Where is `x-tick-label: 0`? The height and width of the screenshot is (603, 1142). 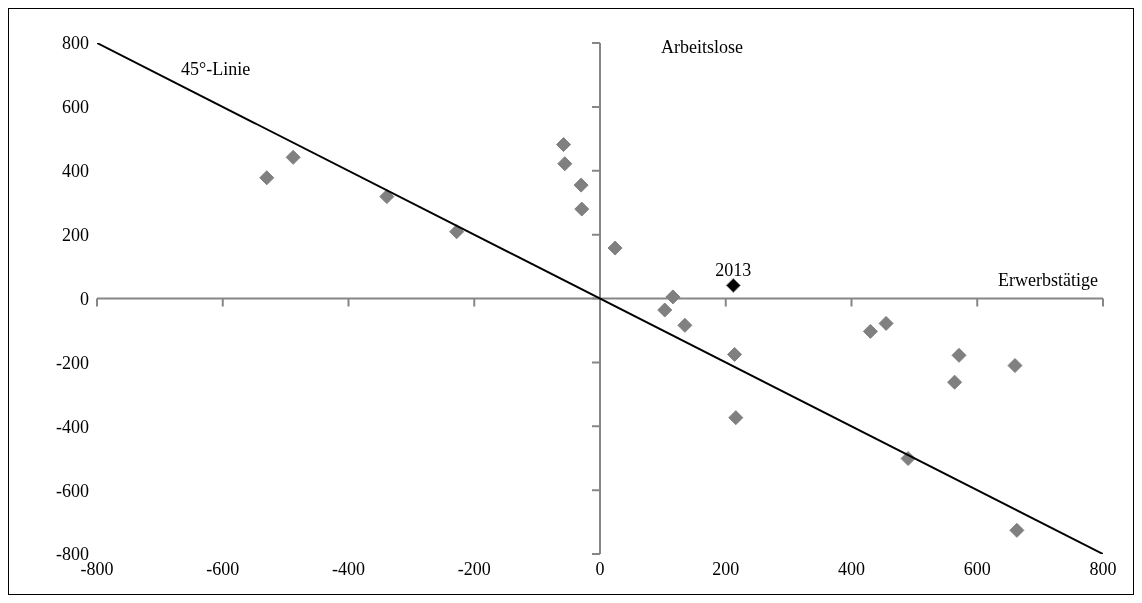
x-tick-label: 0 is located at coordinates (600, 568).